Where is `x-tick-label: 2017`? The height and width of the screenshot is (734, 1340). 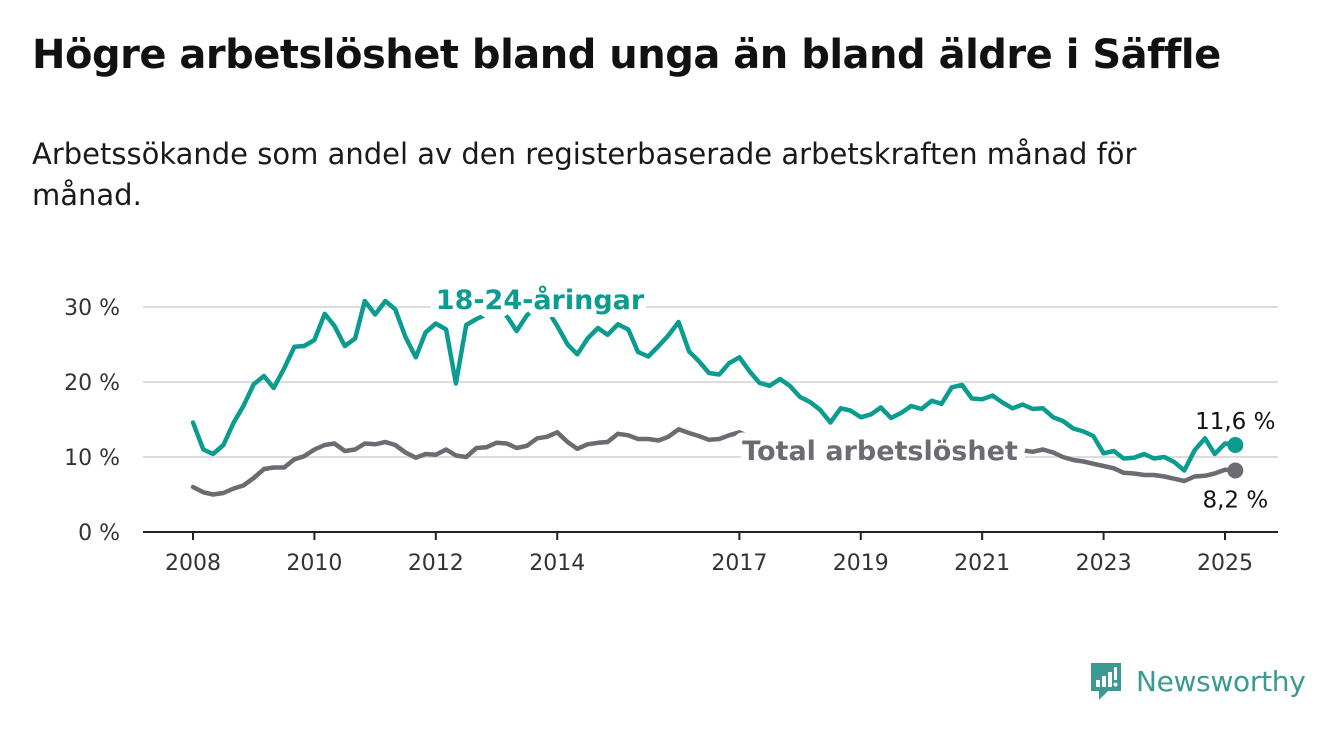 x-tick-label: 2017 is located at coordinates (739, 563).